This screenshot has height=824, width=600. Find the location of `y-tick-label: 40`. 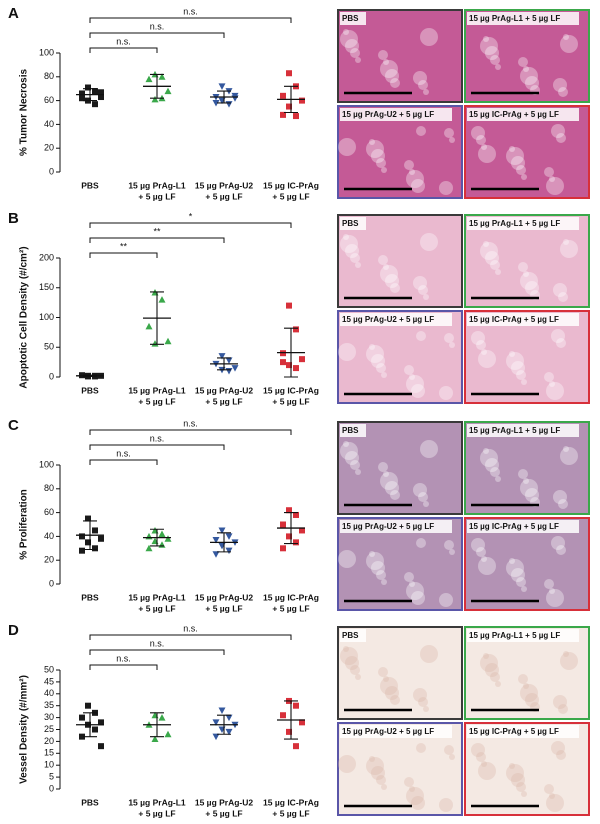

y-tick-label: 40 is located at coordinates (49, 693).